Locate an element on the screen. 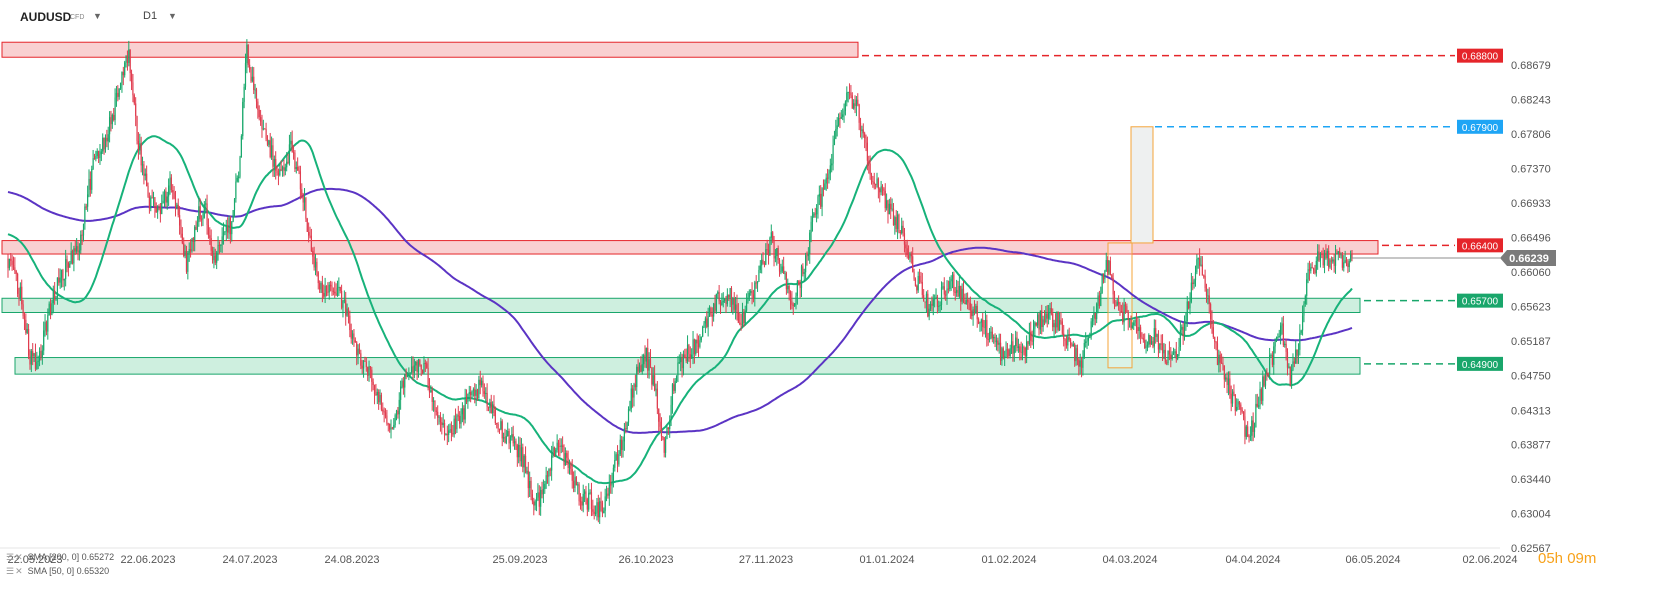 This screenshot has height=603, width=1653. instrument-type: CFD is located at coordinates (77, 17).